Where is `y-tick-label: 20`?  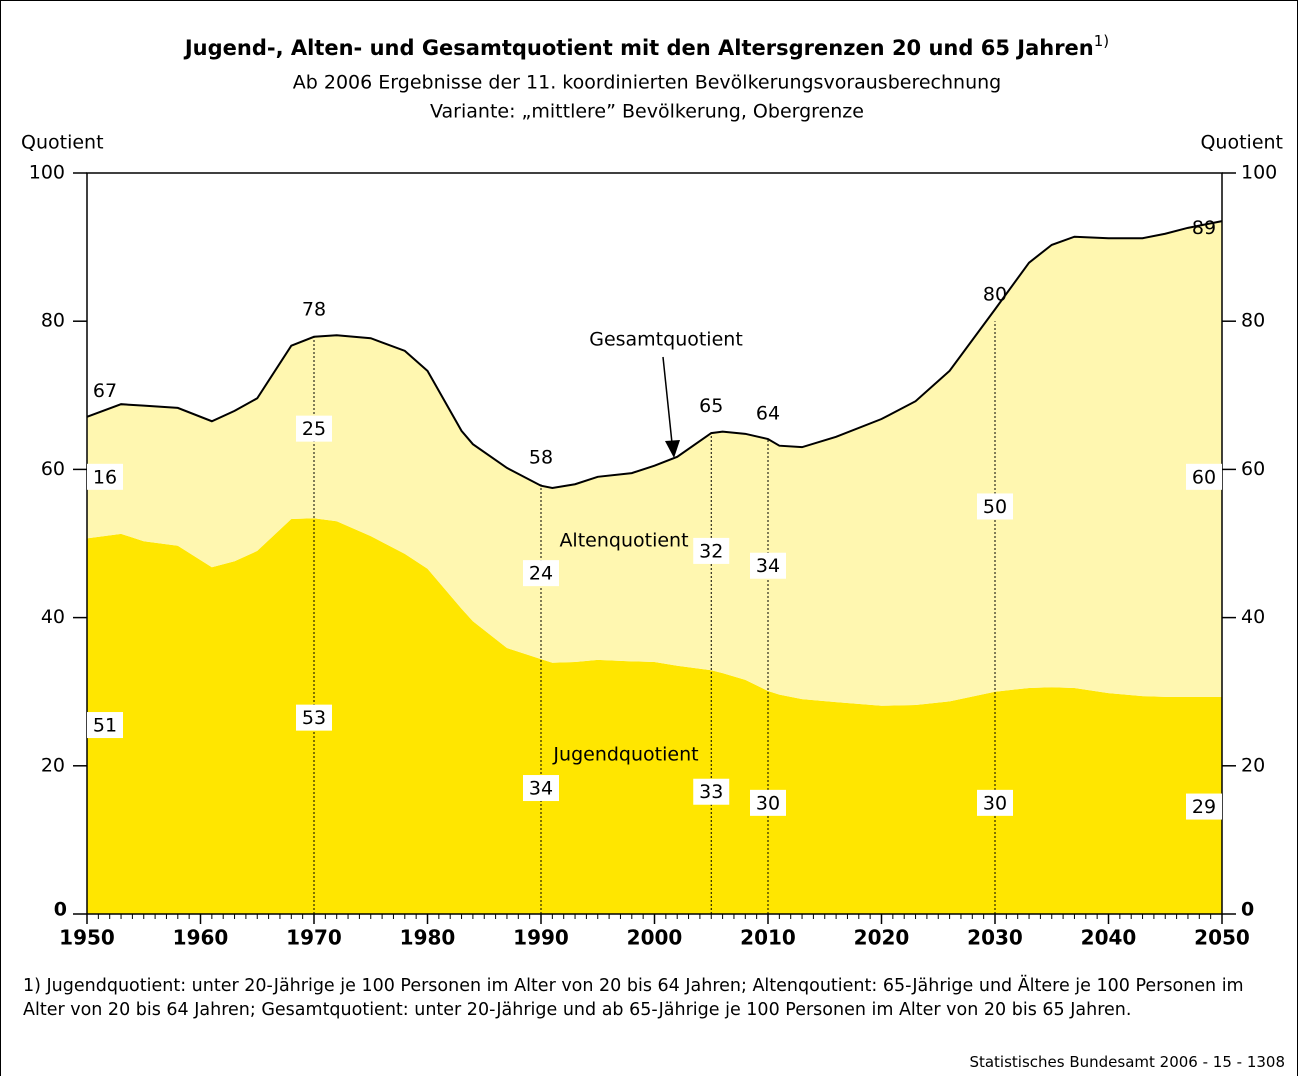
y-tick-label: 20 is located at coordinates (53, 765).